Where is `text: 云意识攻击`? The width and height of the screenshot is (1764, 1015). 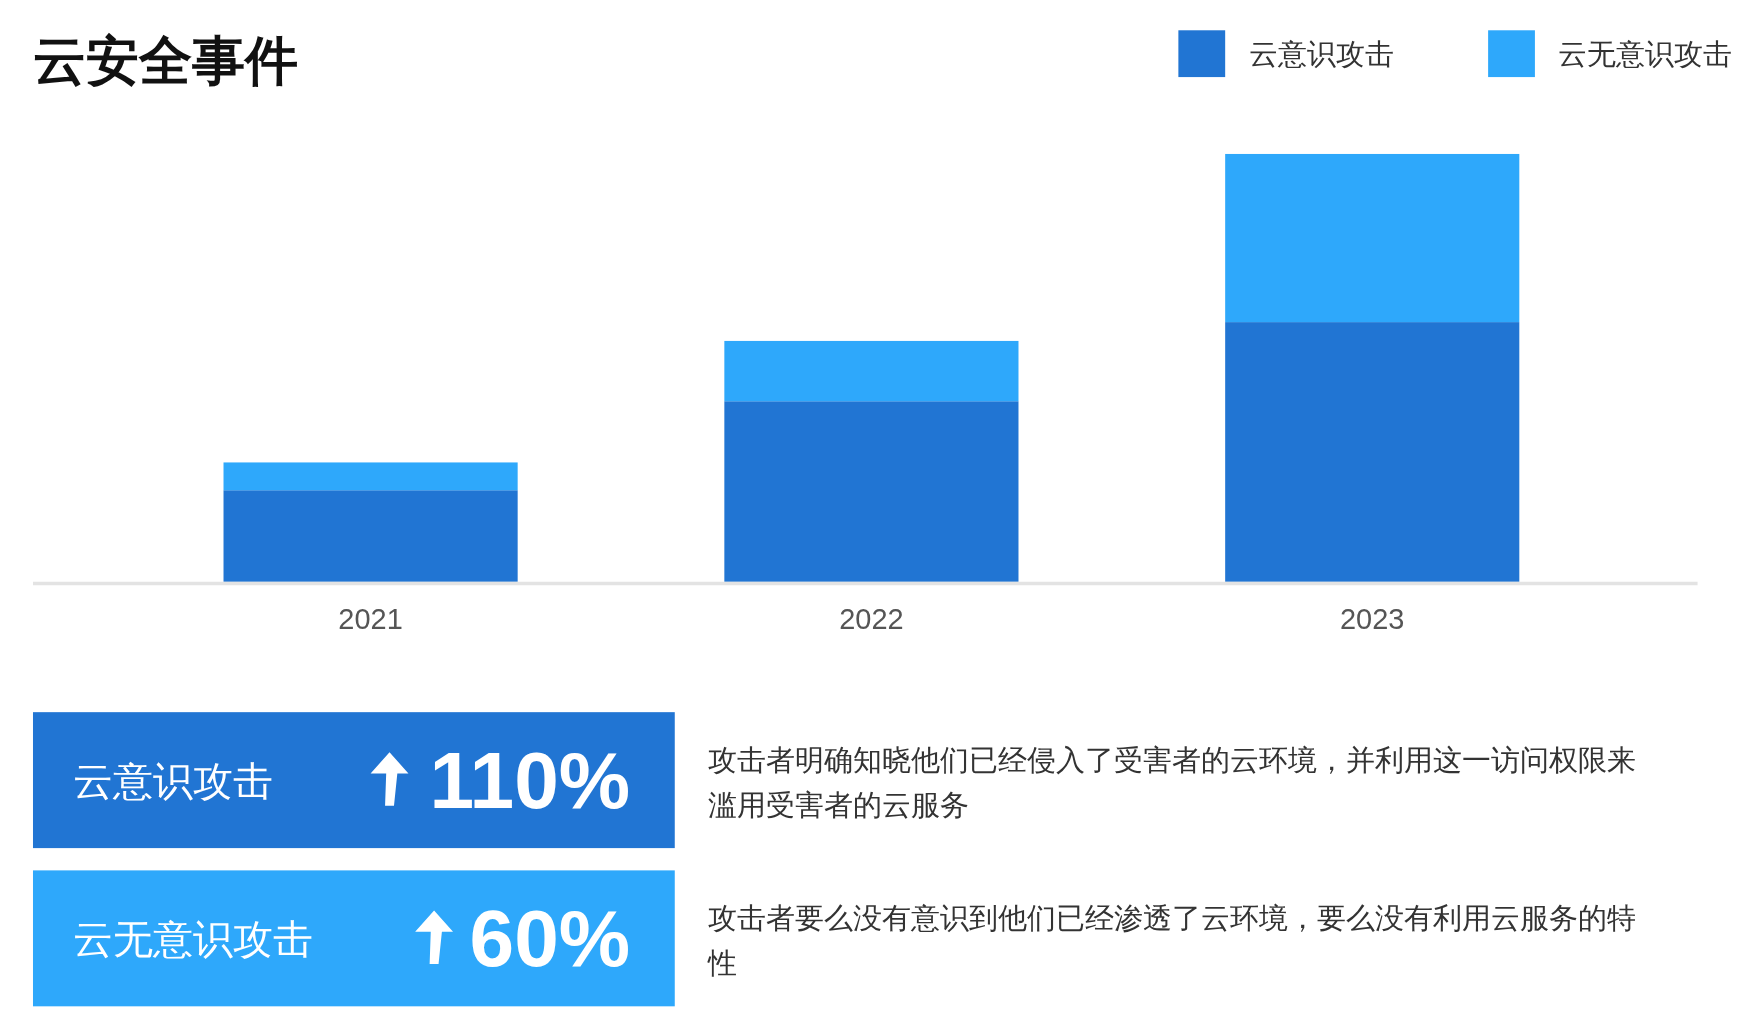
text: 云意识攻击 is located at coordinates (173, 780).